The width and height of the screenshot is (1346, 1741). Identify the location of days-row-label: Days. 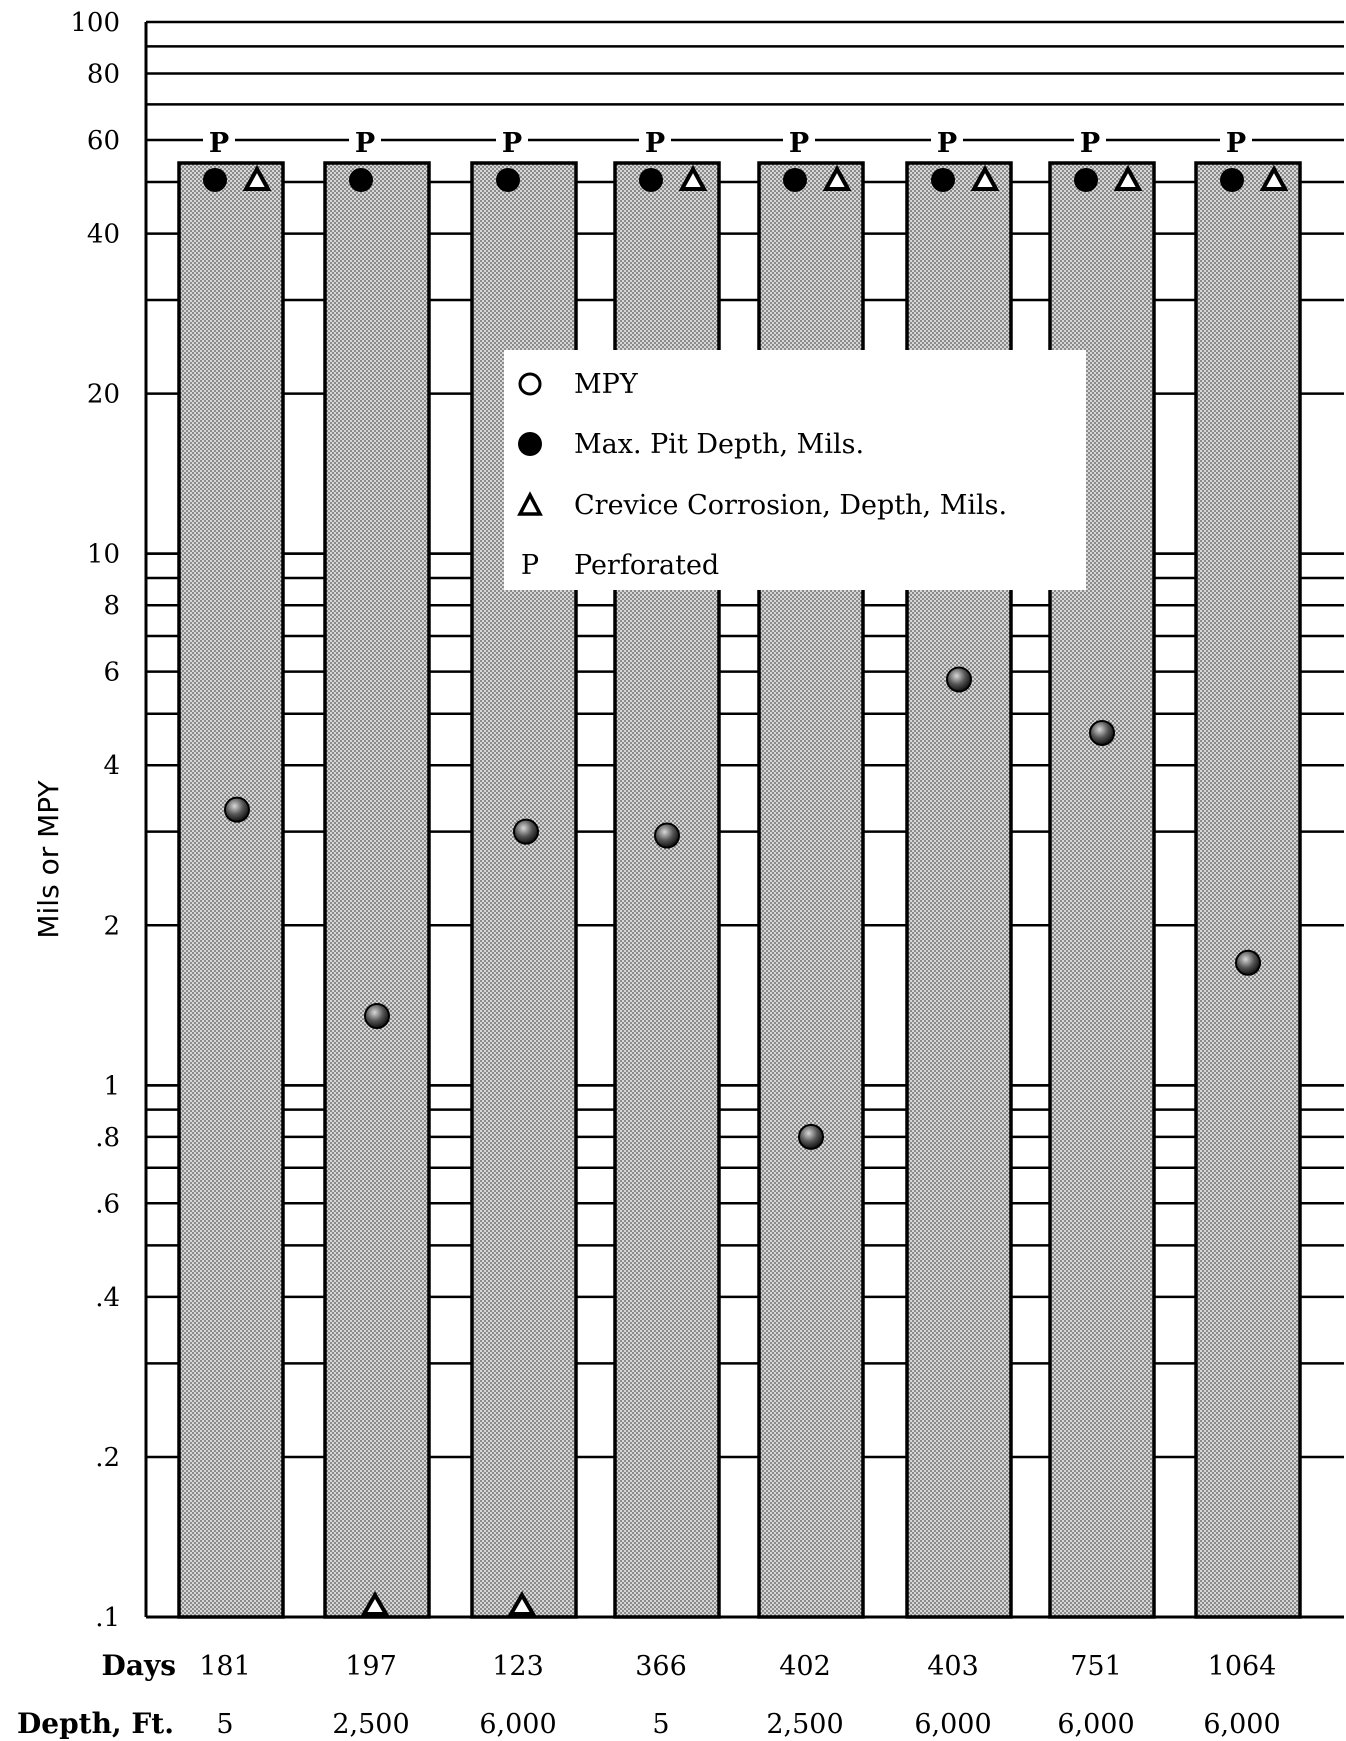
(139, 1665).